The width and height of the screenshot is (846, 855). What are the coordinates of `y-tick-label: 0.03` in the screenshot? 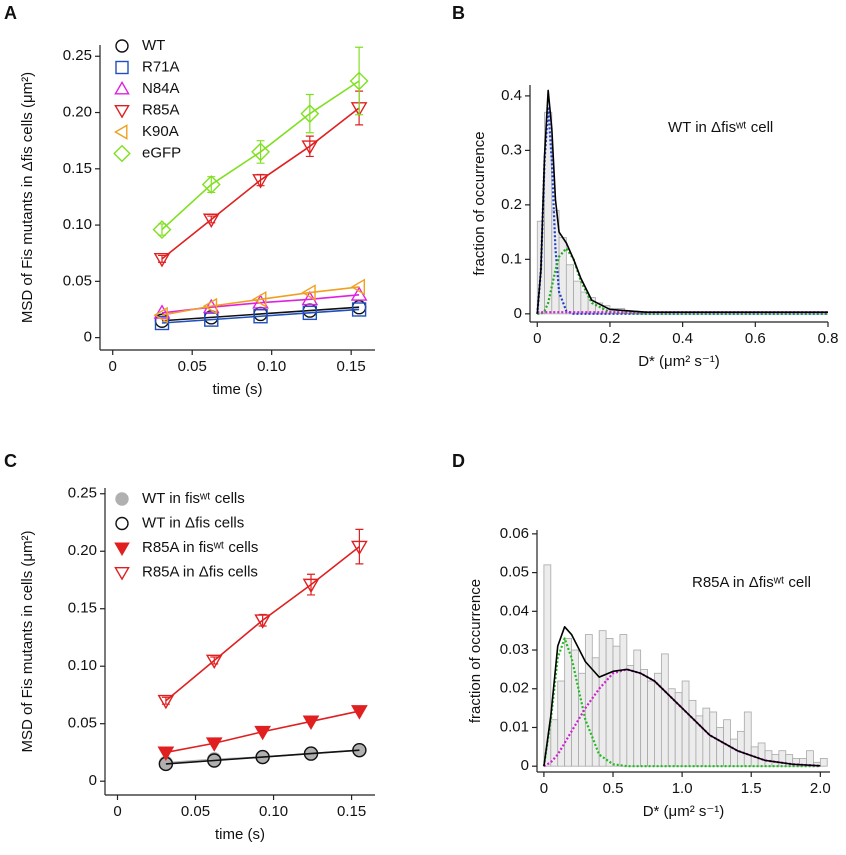 It's located at (514, 649).